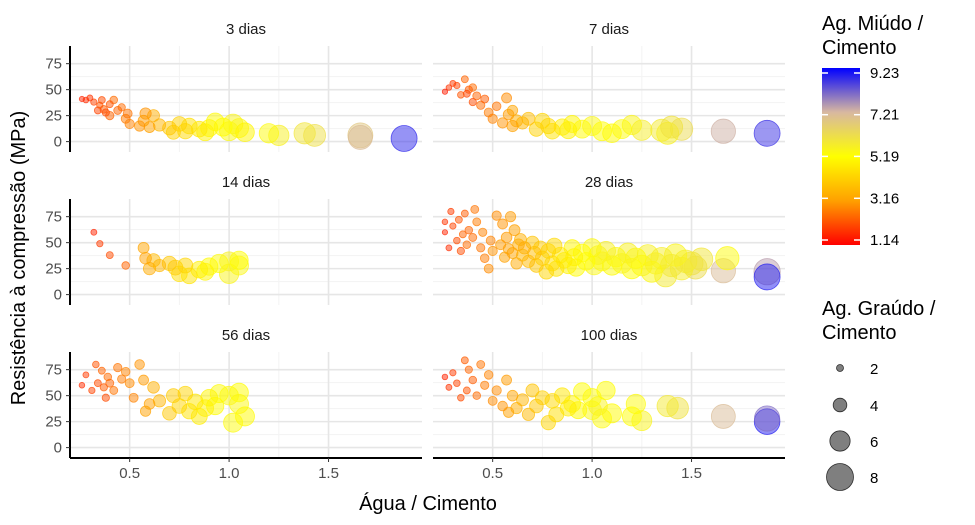 Image resolution: width=975 pixels, height=525 pixels. What do you see at coordinates (246, 29) in the screenshot?
I see `panel-strip-label: 3 dias` at bounding box center [246, 29].